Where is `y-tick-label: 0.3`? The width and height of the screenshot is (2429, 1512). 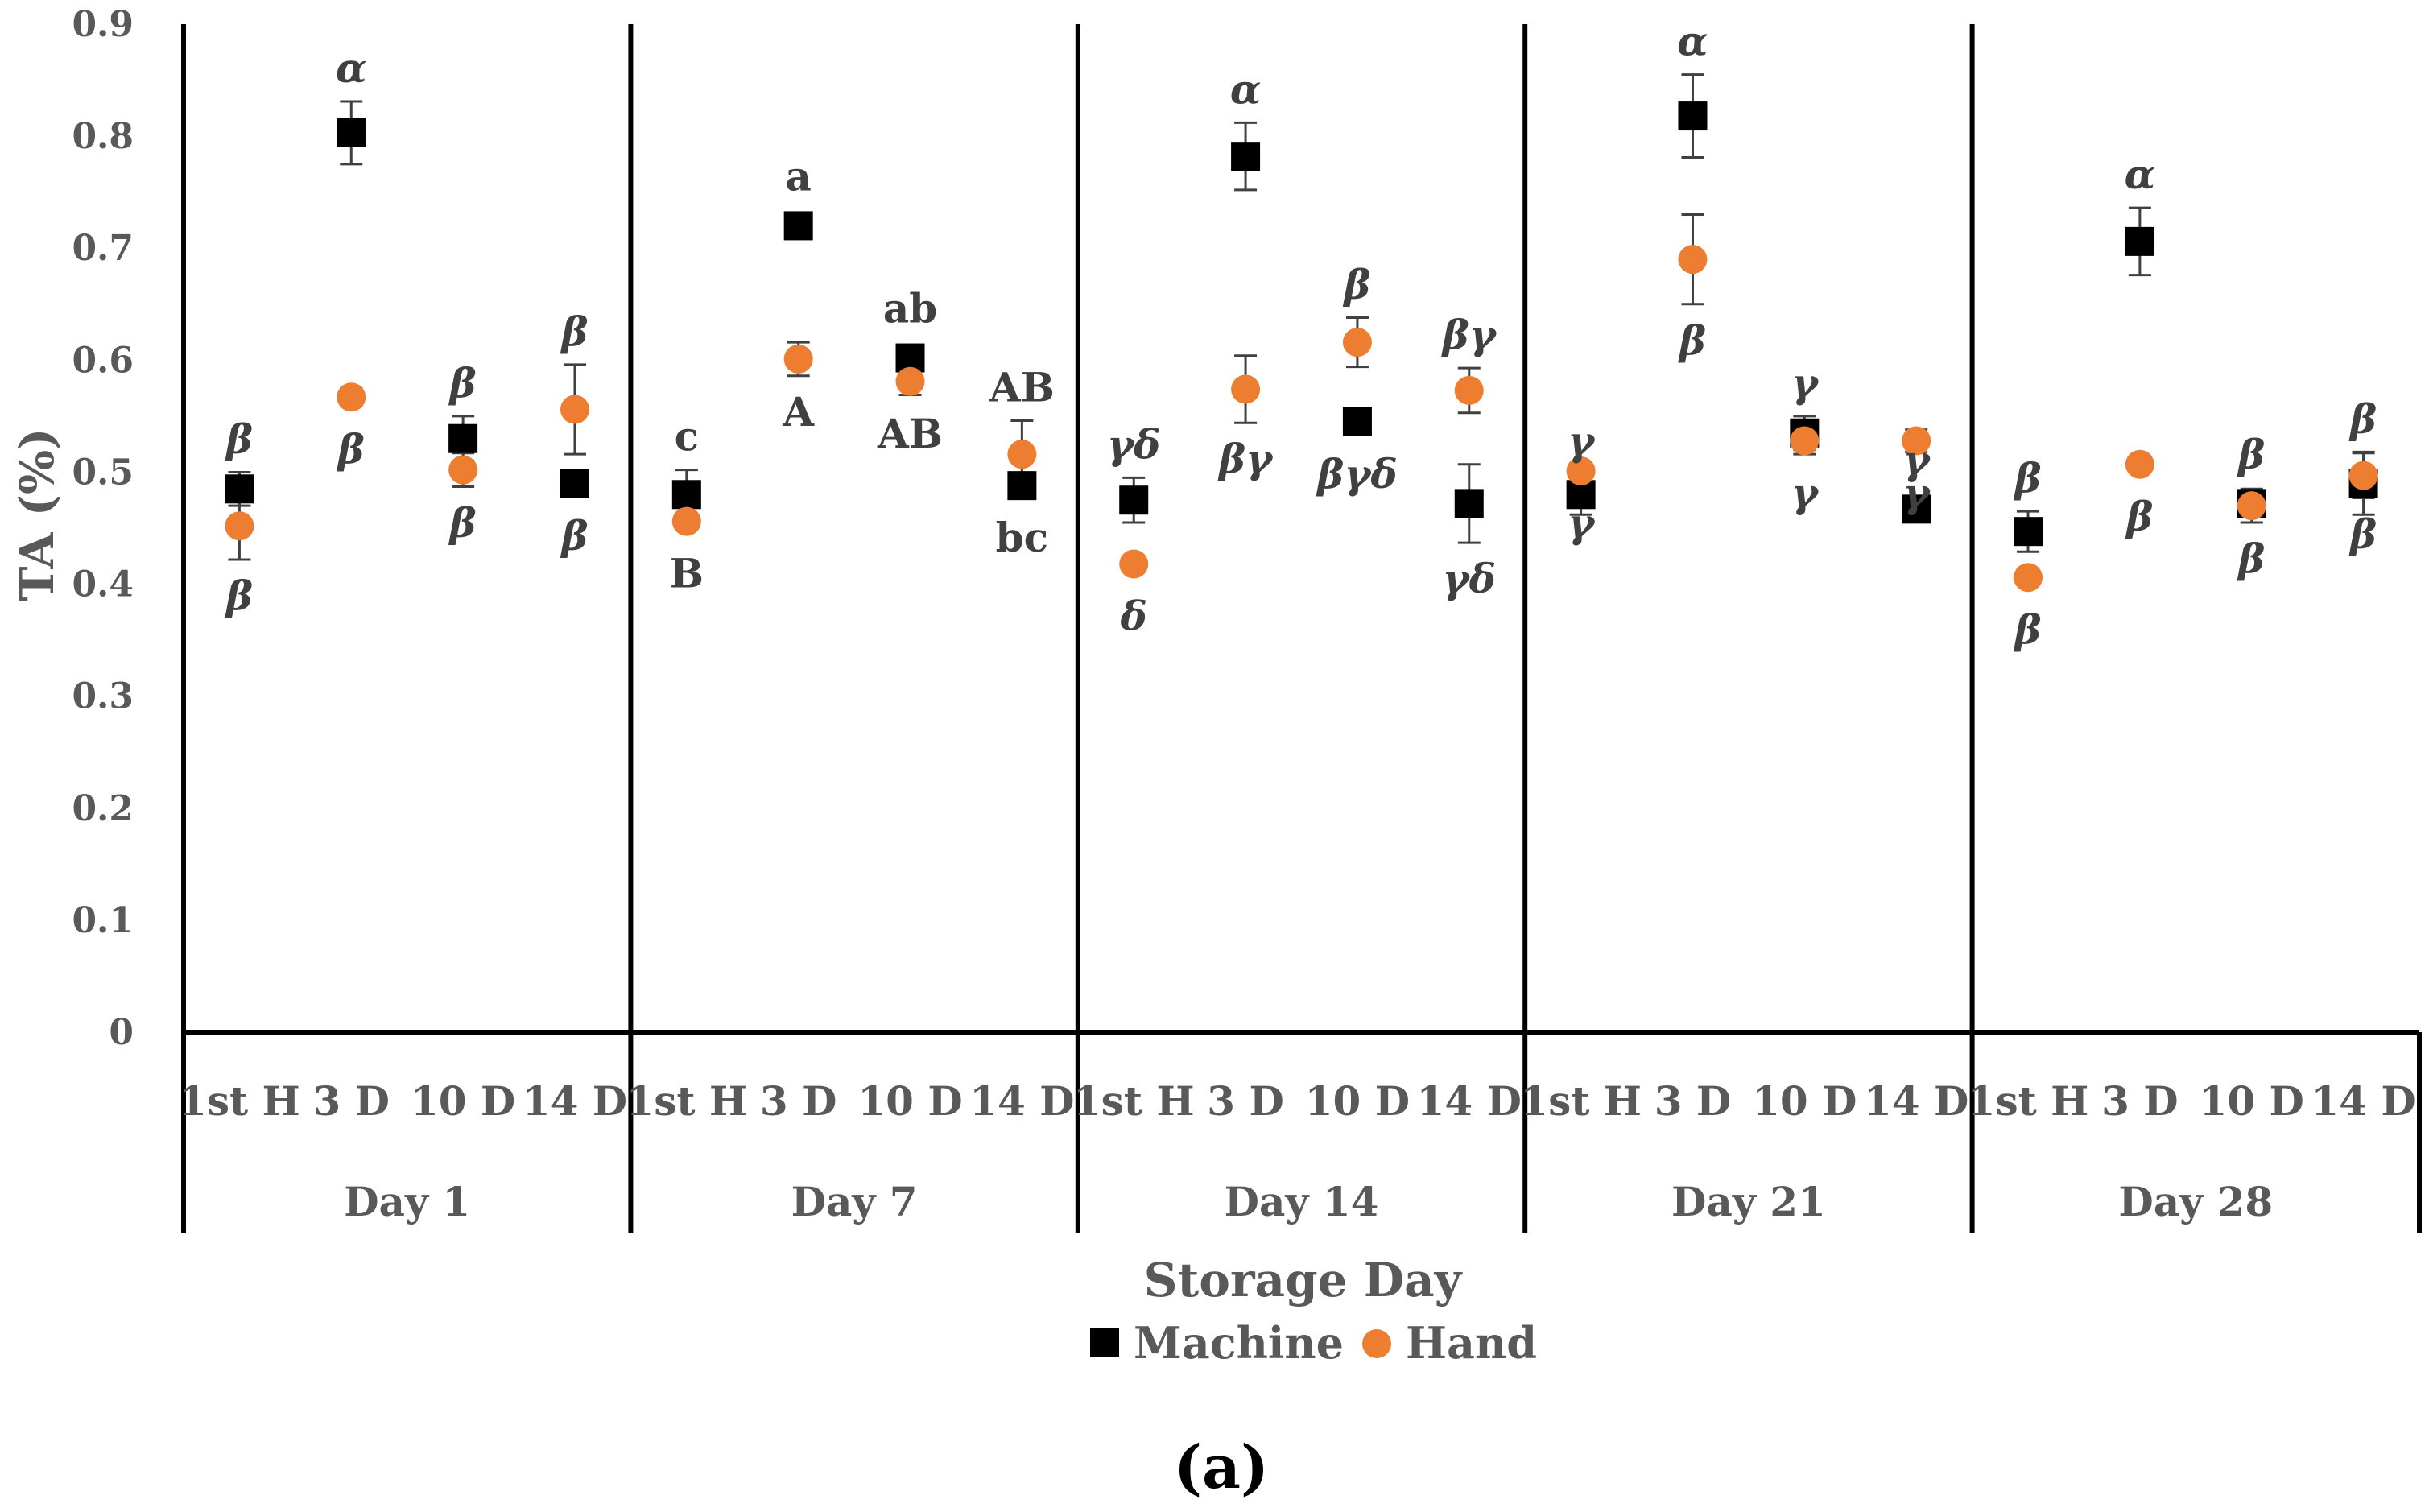 y-tick-label: 0.3 is located at coordinates (103, 697).